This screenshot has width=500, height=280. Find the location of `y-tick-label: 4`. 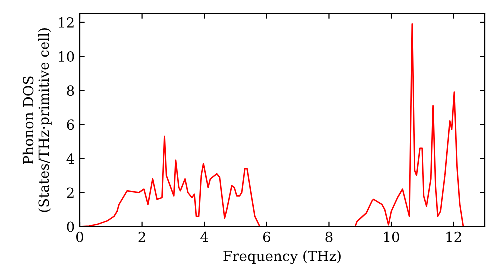

y-tick-label: 4 is located at coordinates (70, 159).